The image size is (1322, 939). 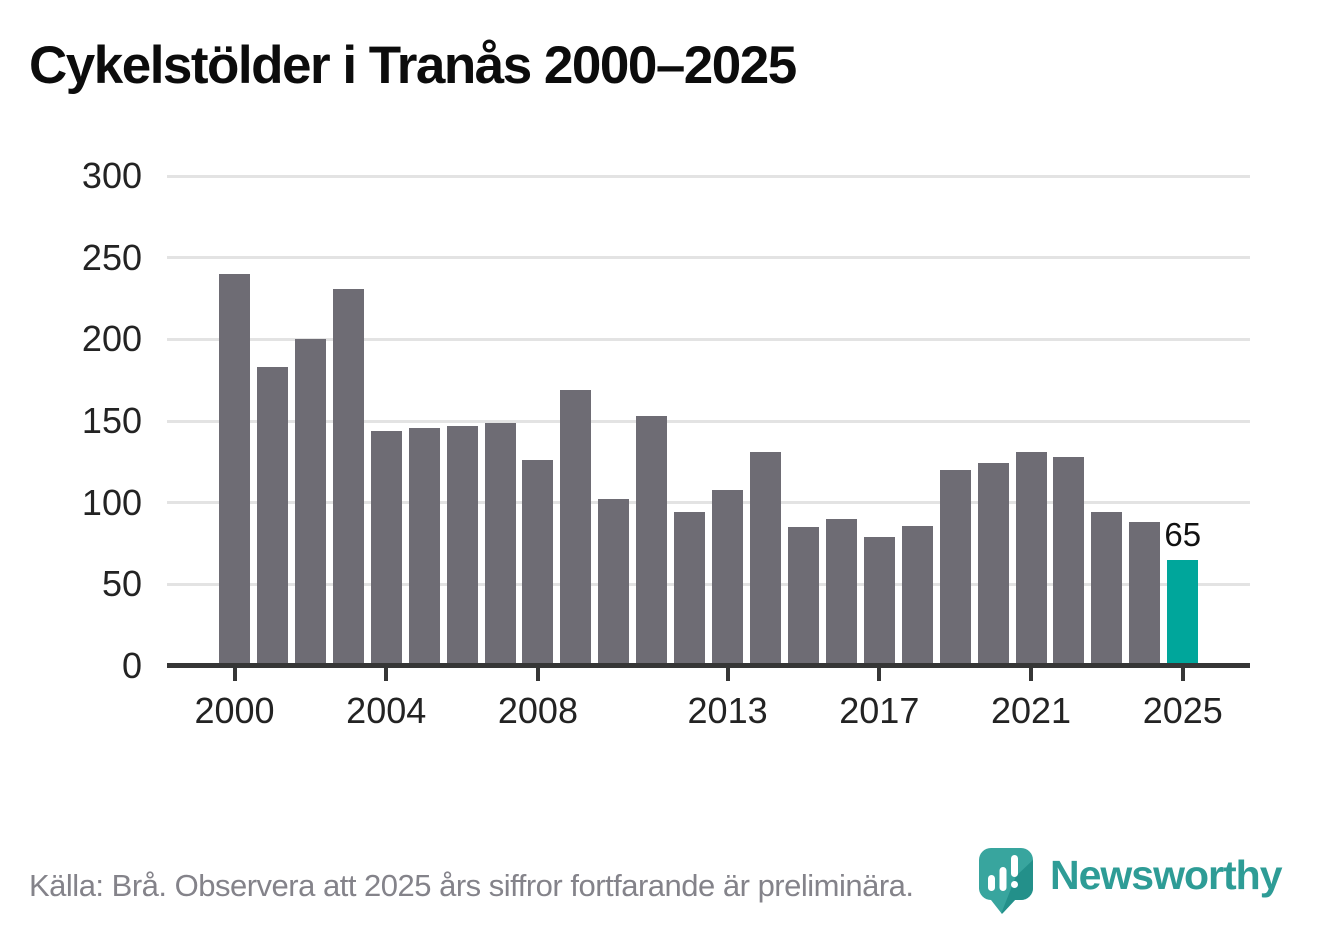 I want to click on bar-2023, so click(x=1107, y=589).